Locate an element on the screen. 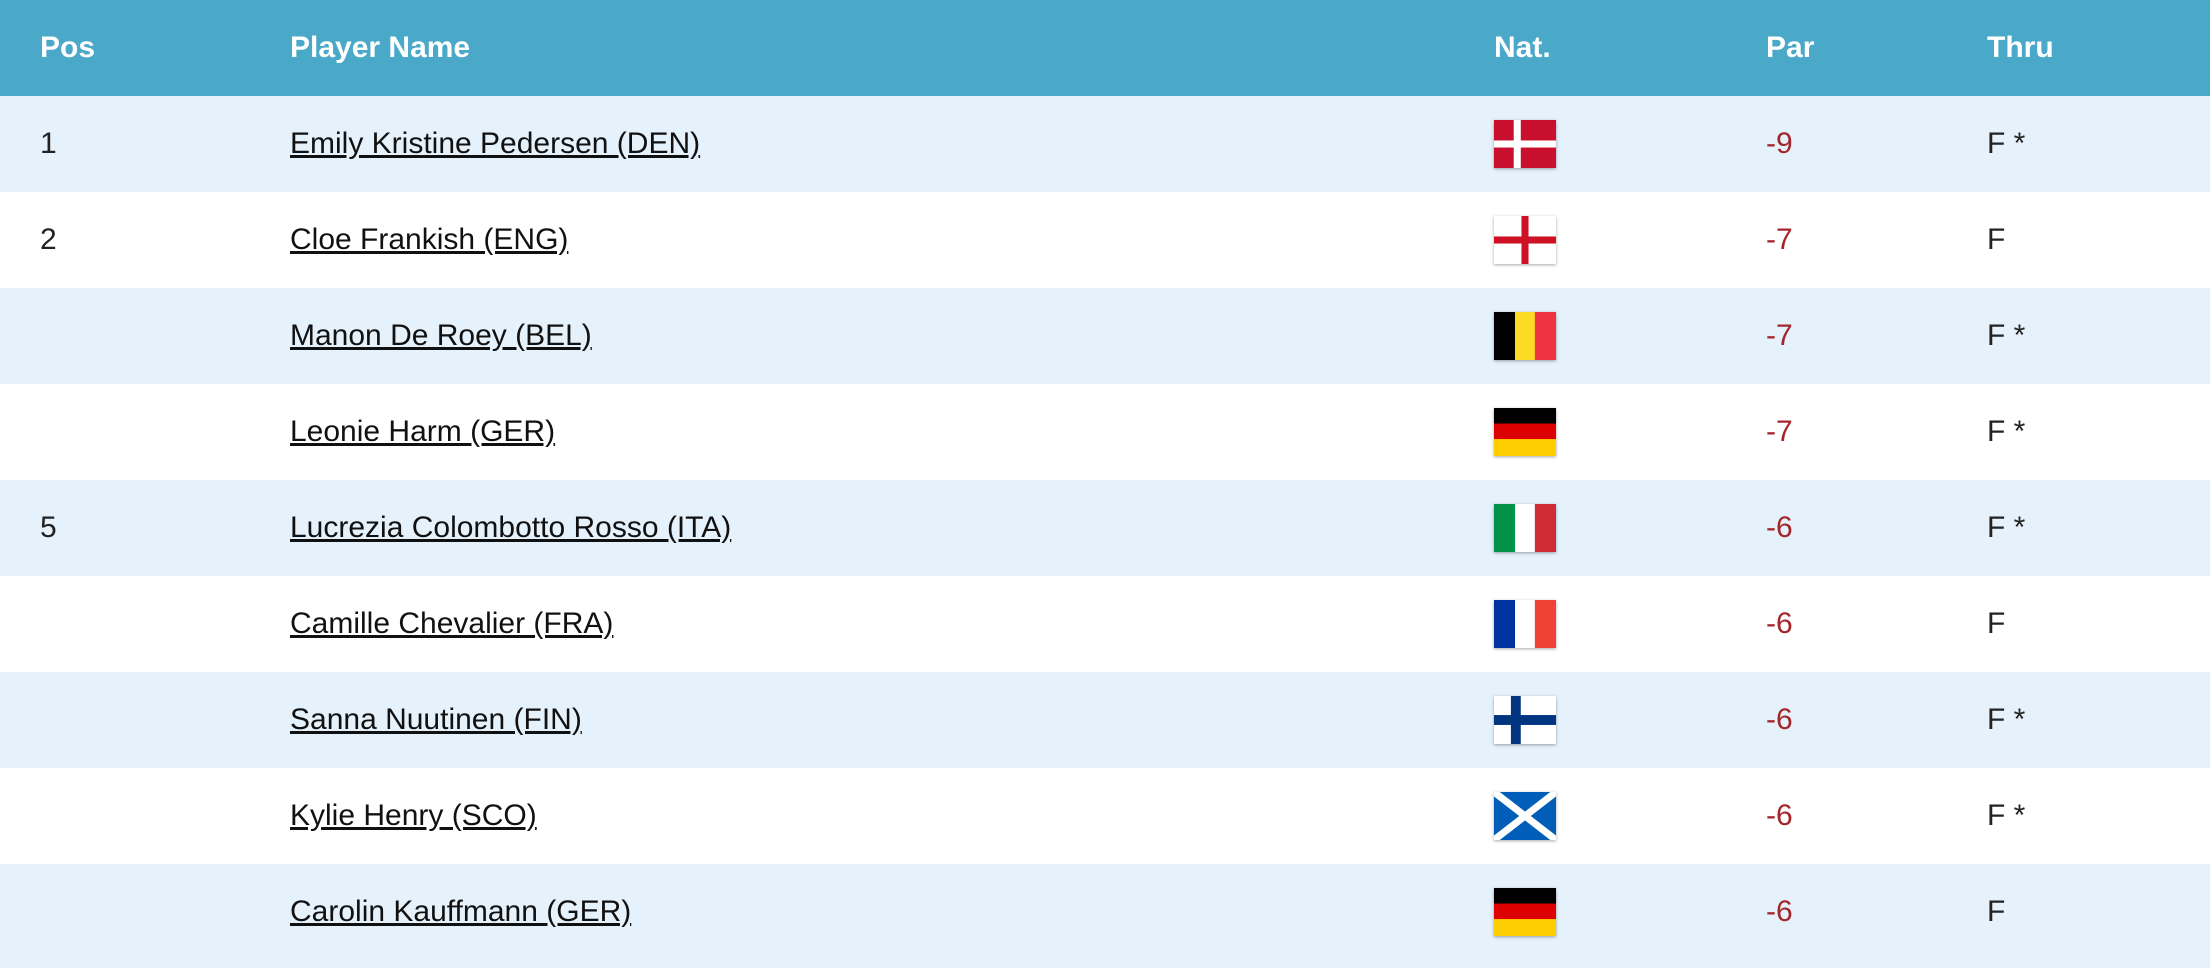 The height and width of the screenshot is (968, 2210). player-link: Emily Kristine Pedersen (DEN) is located at coordinates (495, 143).